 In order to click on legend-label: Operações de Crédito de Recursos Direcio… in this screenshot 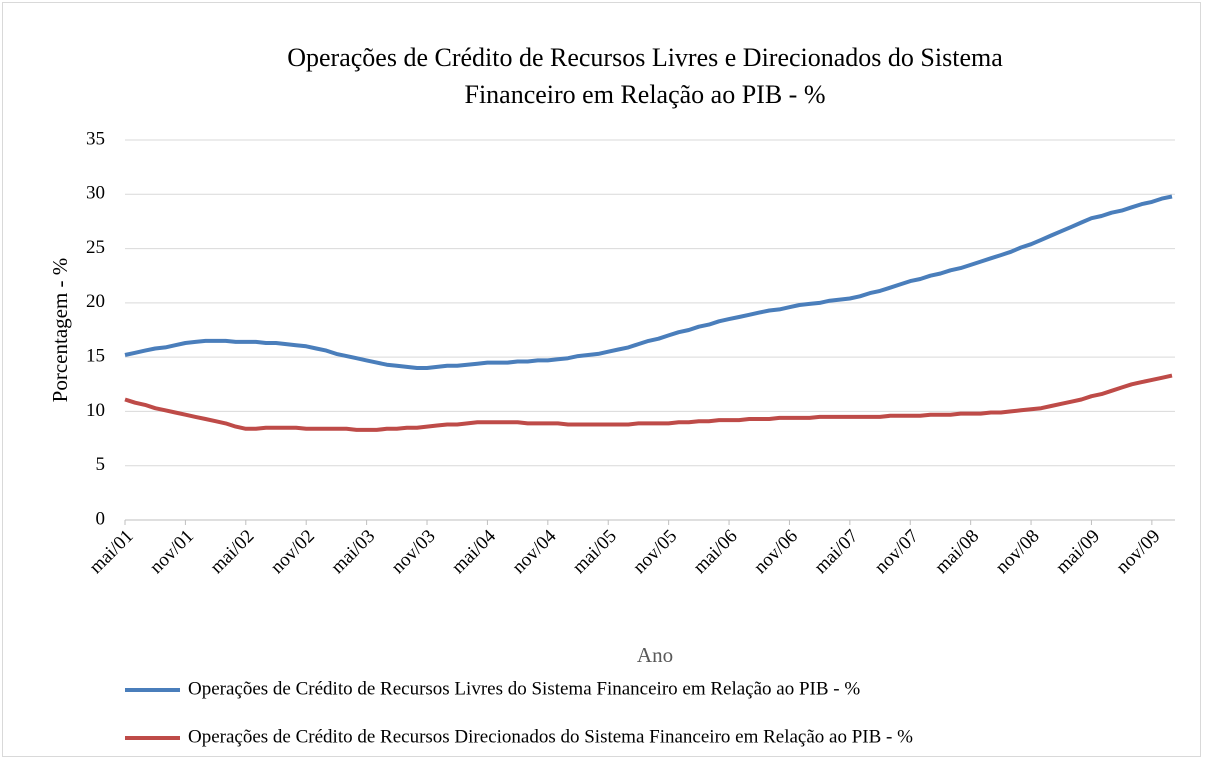, I will do `click(550, 736)`.